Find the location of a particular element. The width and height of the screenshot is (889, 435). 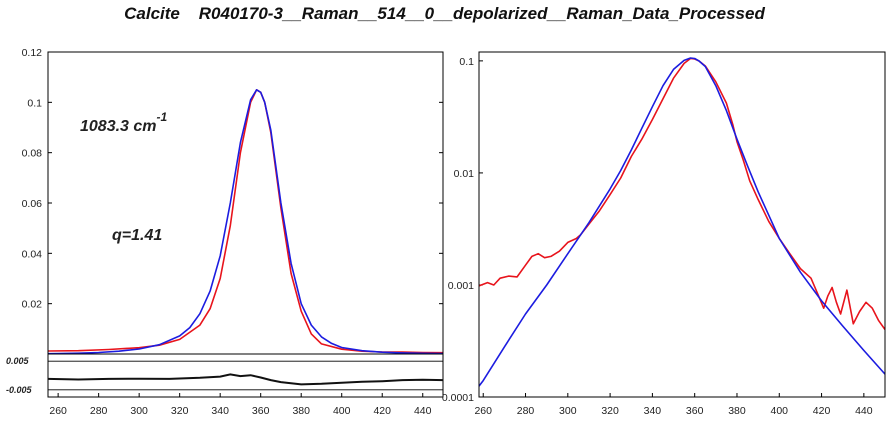

peak-position-label: 1083.3 cm-1 is located at coordinates (124, 122).